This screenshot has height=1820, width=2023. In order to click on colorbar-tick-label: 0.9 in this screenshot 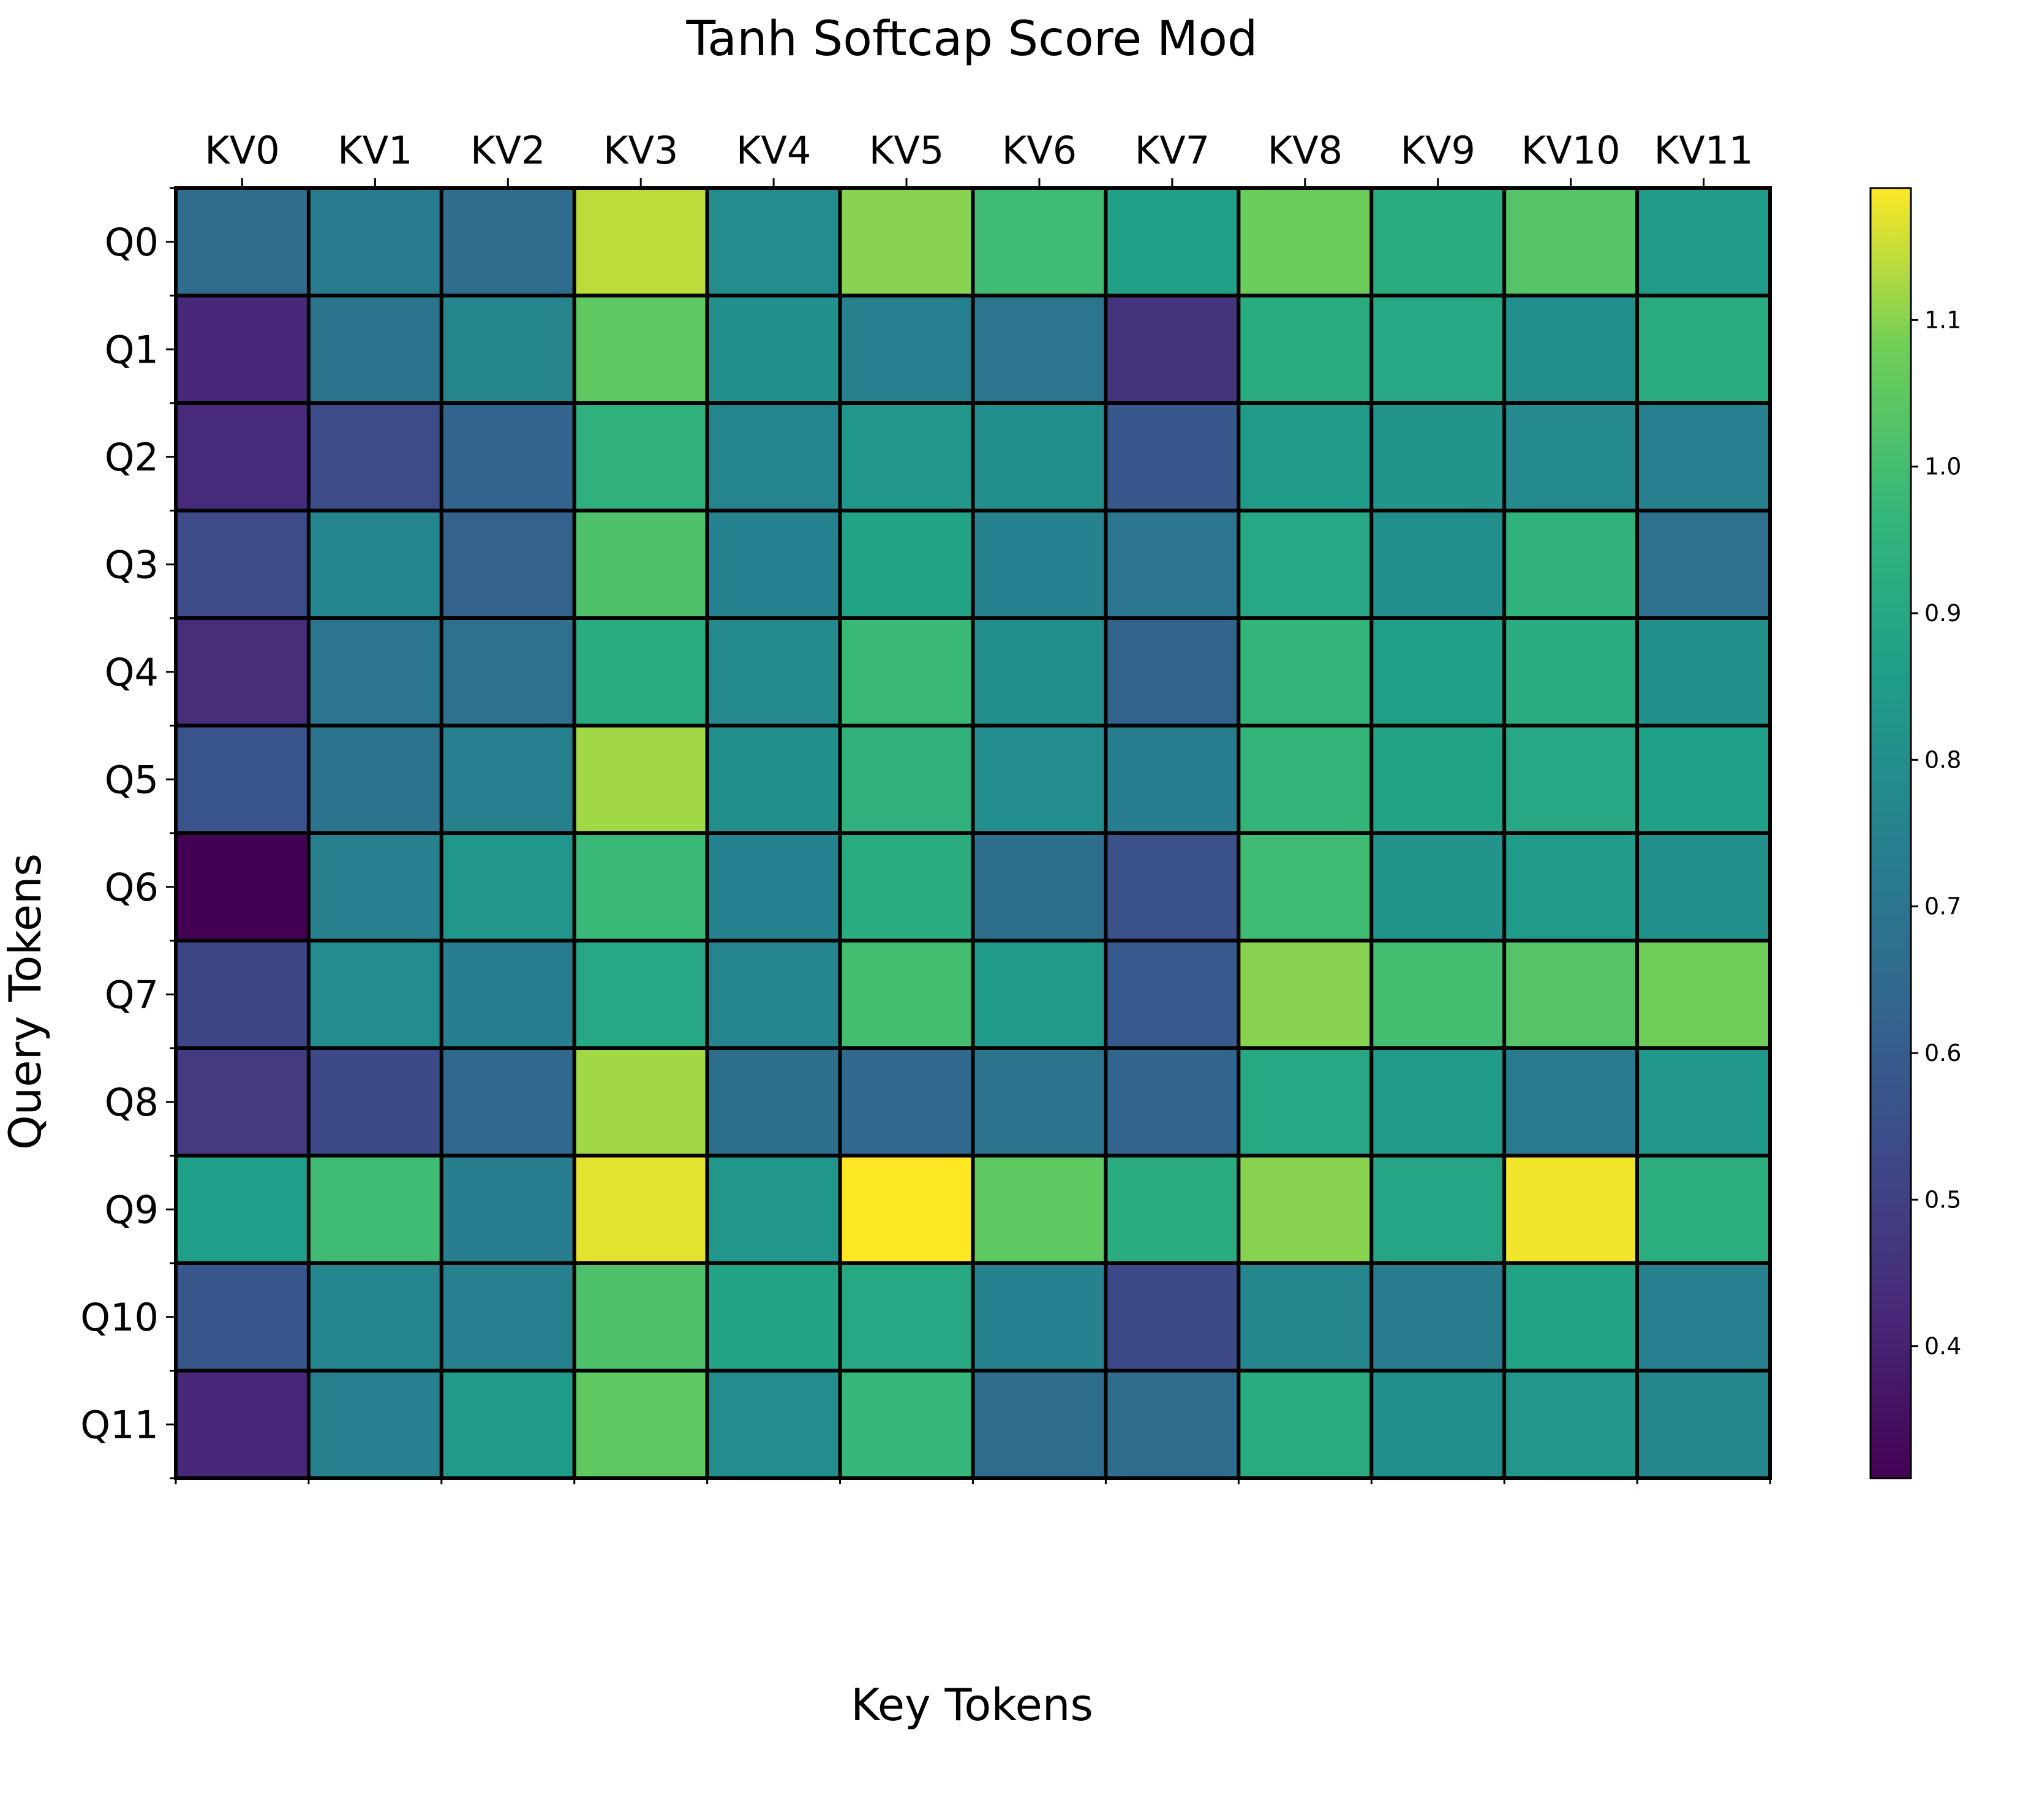, I will do `click(1942, 613)`.